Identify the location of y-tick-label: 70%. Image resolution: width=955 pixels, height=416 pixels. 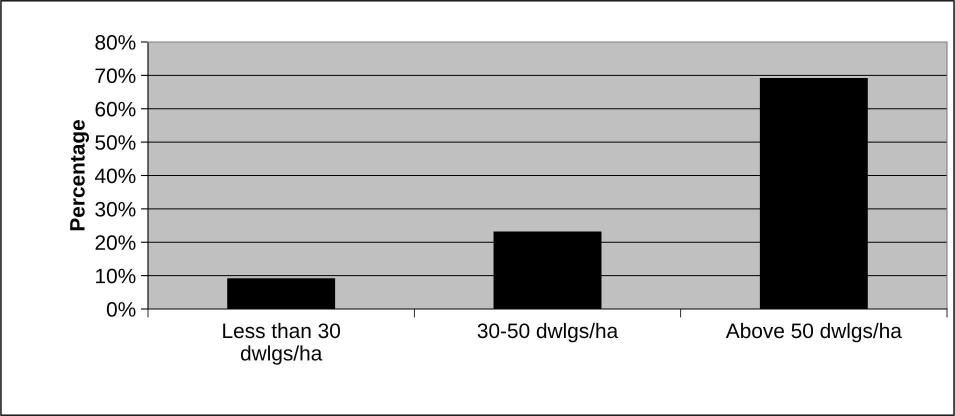
(116, 76).